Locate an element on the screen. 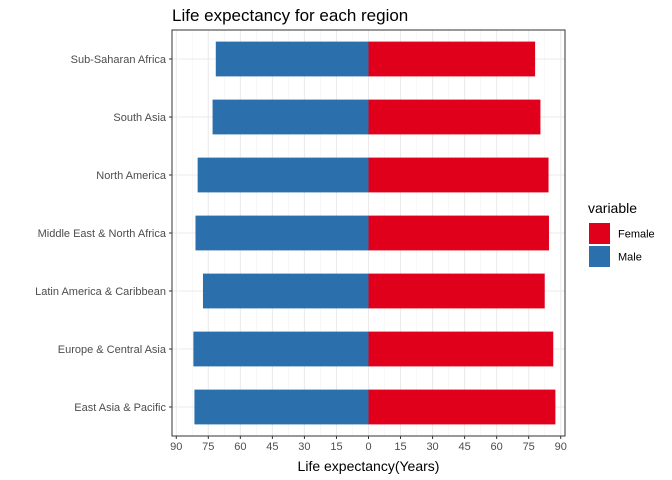 The width and height of the screenshot is (672, 480). x-tick-label: 0 is located at coordinates (368, 447).